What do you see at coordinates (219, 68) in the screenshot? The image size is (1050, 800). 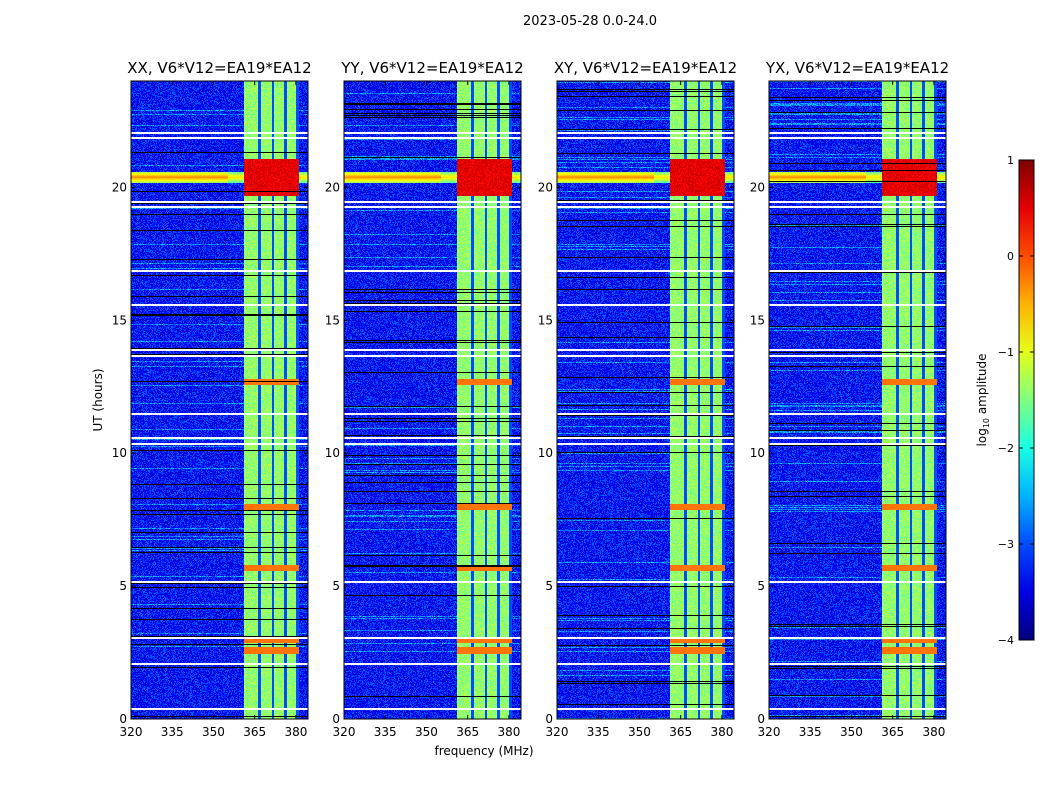 I see `panel-title: XX, V6*V12=EA19*EA12` at bounding box center [219, 68].